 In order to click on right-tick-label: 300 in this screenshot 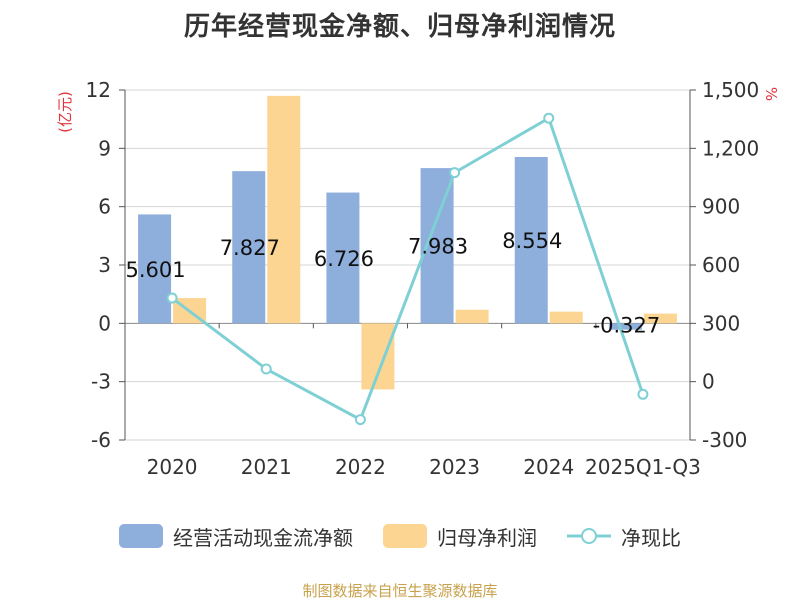, I will do `click(721, 323)`.